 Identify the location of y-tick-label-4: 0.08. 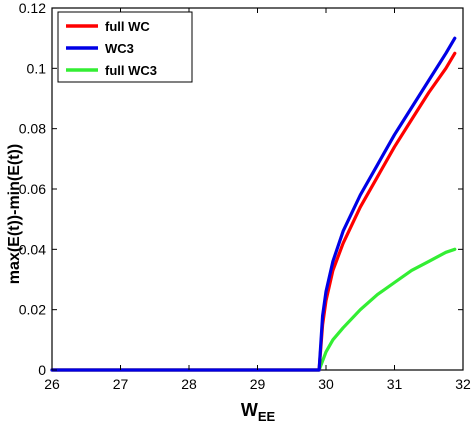
(32, 129).